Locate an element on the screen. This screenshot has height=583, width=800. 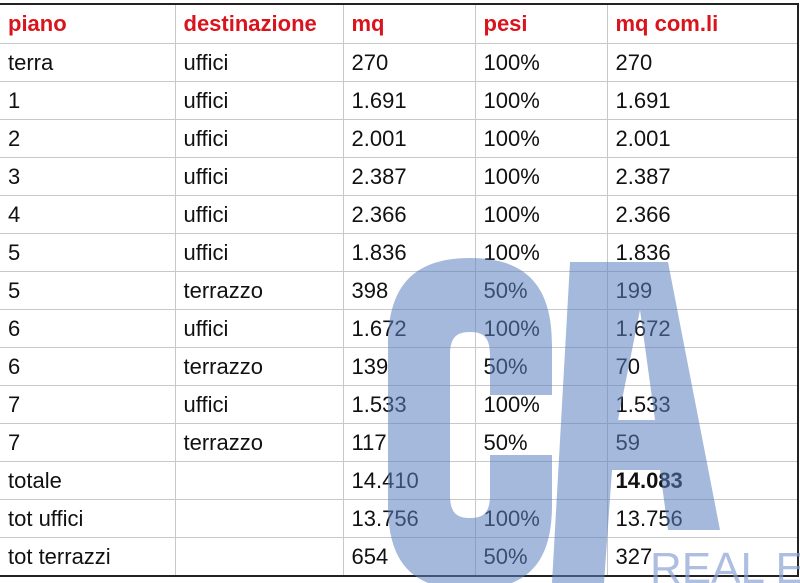
table-row: 6 terrazzo 139 50% 70 is located at coordinates (399, 366).